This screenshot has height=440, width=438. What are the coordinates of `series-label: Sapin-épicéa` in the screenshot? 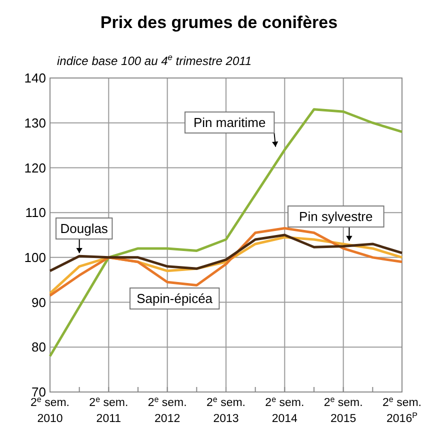 It's located at (175, 298).